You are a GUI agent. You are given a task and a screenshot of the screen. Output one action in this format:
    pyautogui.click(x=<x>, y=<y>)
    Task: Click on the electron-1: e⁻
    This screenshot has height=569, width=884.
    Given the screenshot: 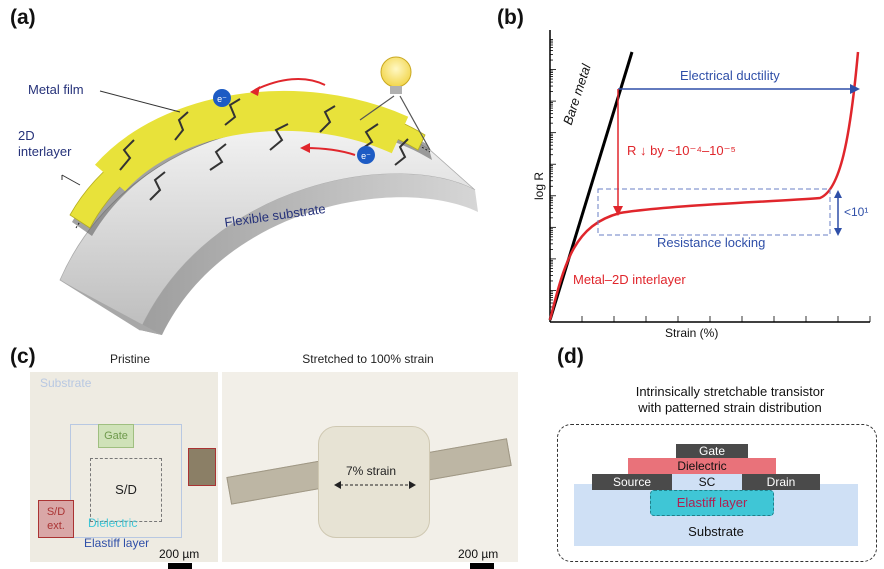 What is the action you would take?
    pyautogui.click(x=222, y=98)
    